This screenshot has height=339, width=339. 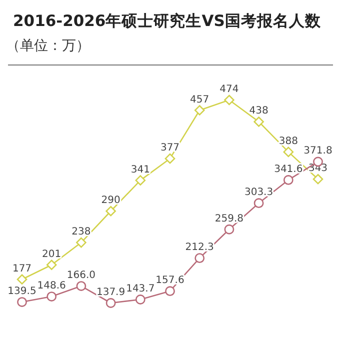 What do you see at coordinates (259, 192) in the screenshot?
I see `data-label: 303.3` at bounding box center [259, 192].